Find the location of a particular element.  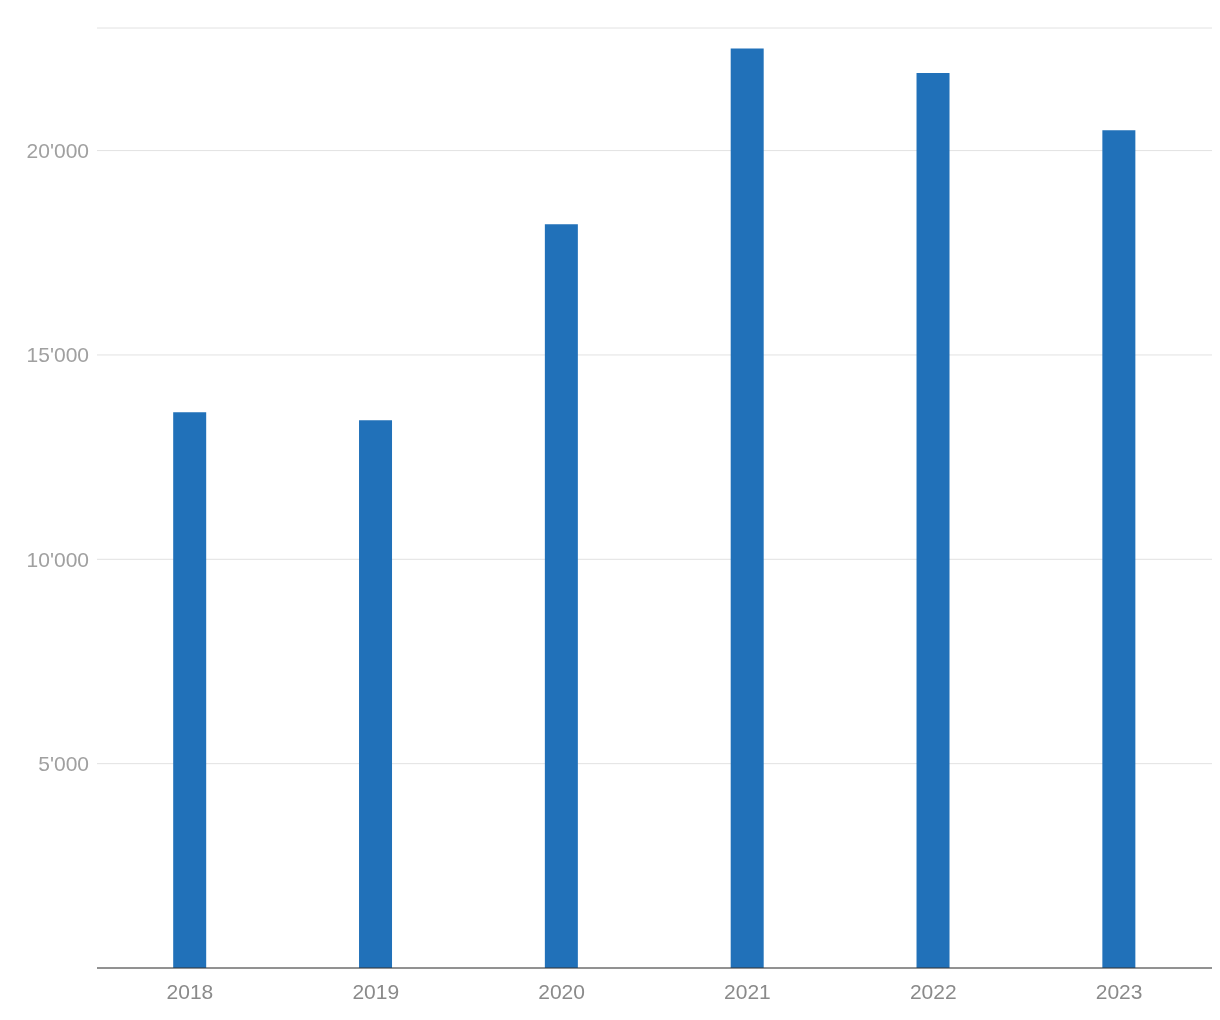

x-tick-label: 2023 is located at coordinates (1119, 991).